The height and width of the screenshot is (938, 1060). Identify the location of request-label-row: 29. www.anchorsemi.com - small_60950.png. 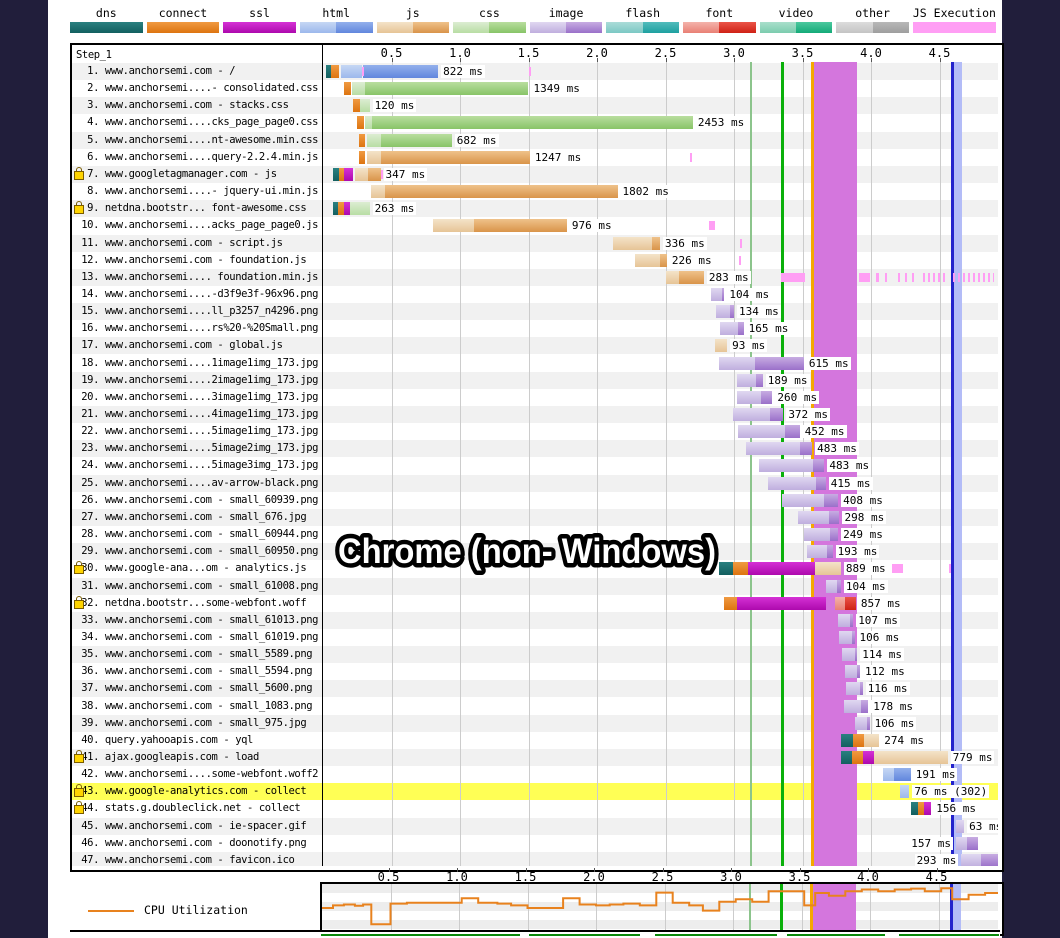
(196, 551).